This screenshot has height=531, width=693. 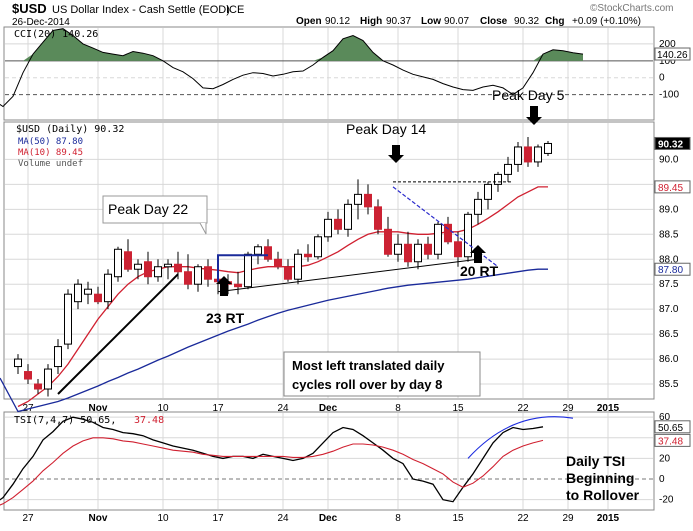 What do you see at coordinates (203, 228) in the screenshot?
I see `peak-22-pointer` at bounding box center [203, 228].